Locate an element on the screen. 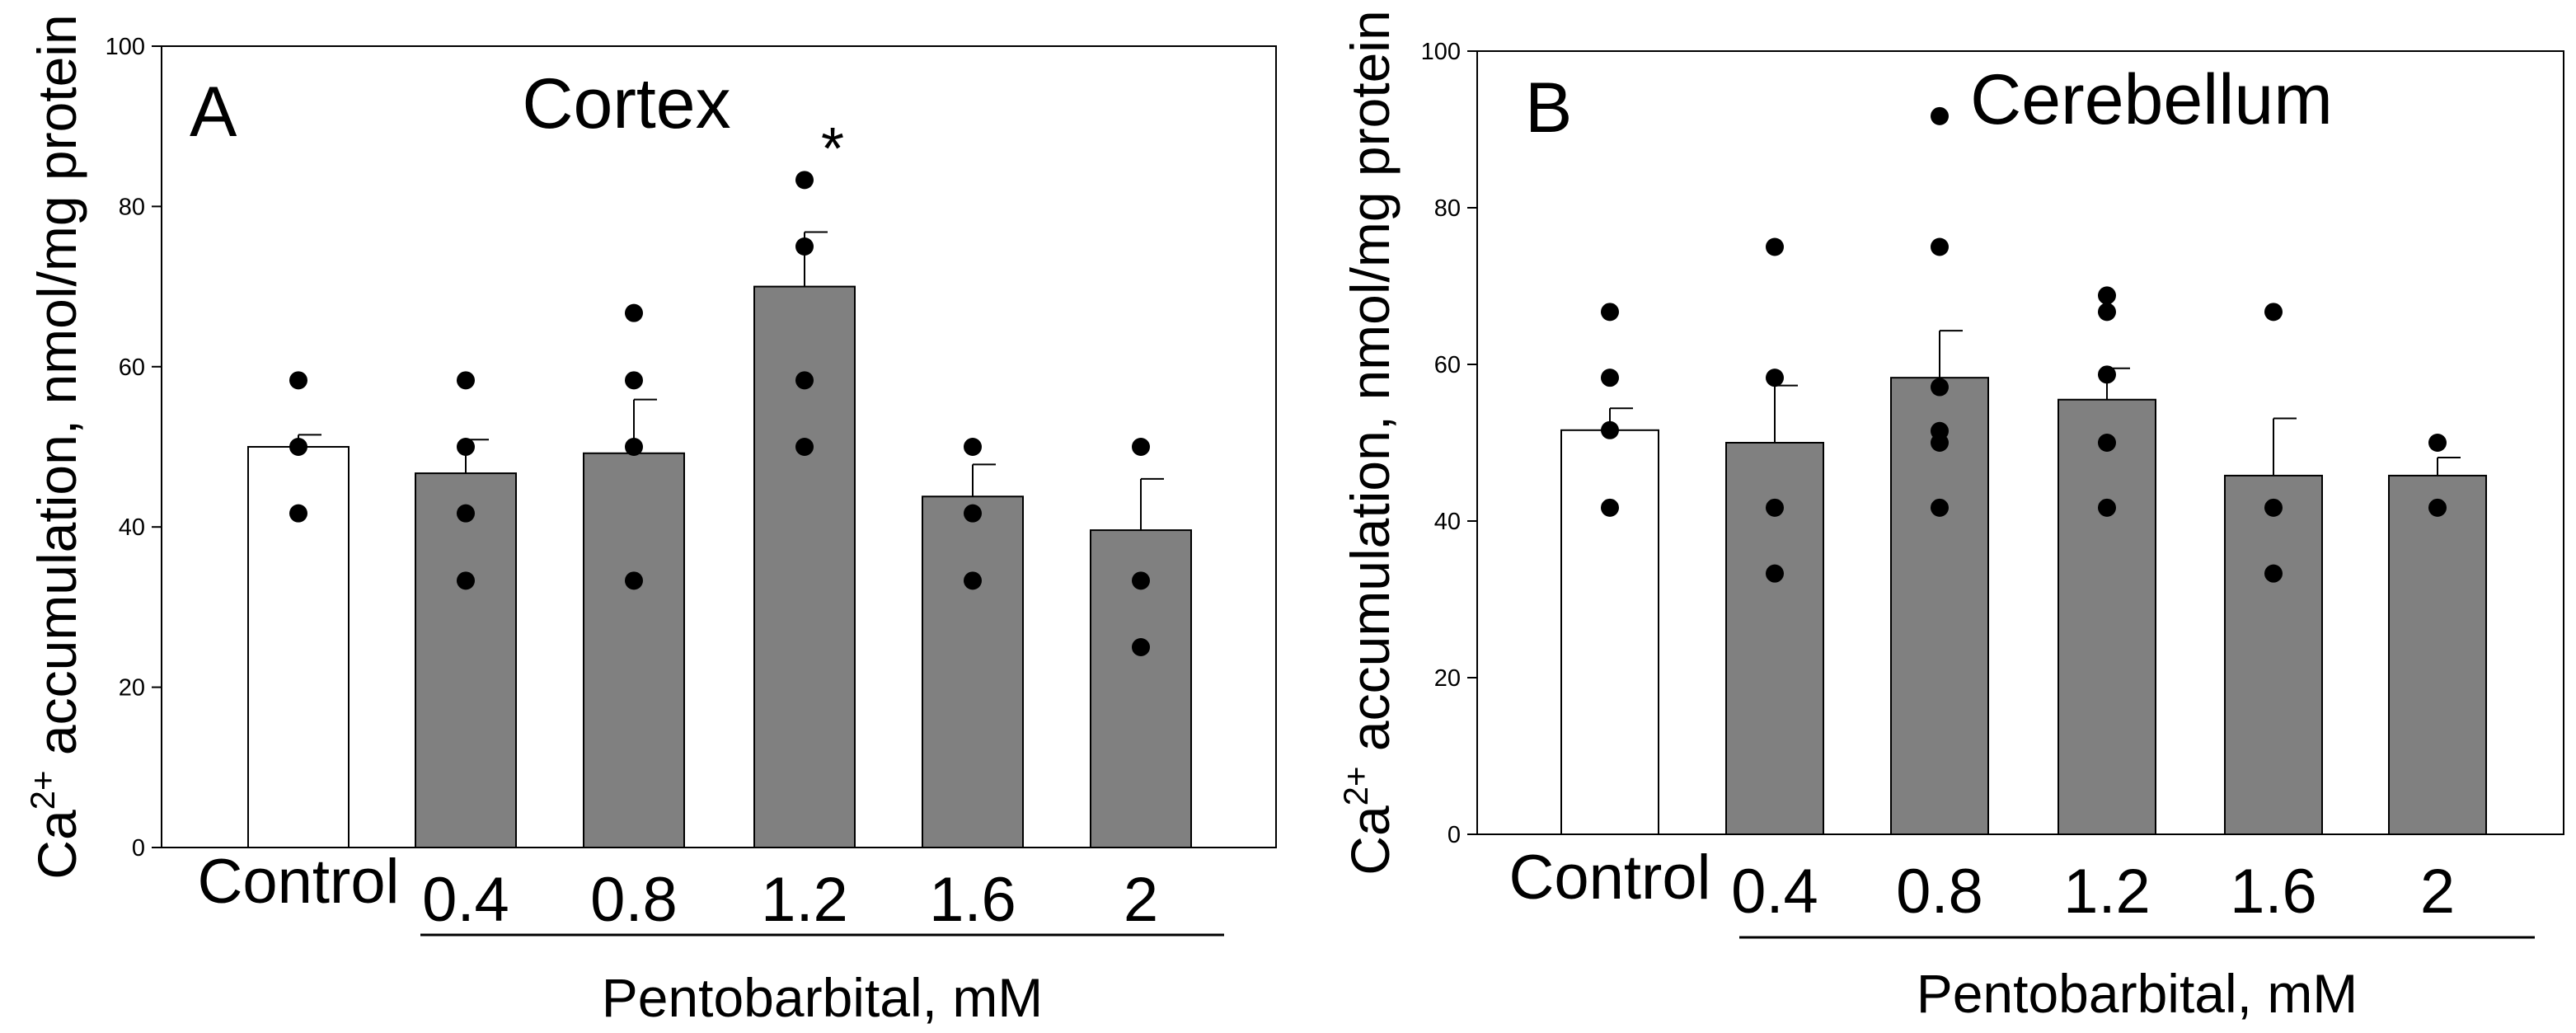  panel-a-significance-marker: * is located at coordinates (833, 149).